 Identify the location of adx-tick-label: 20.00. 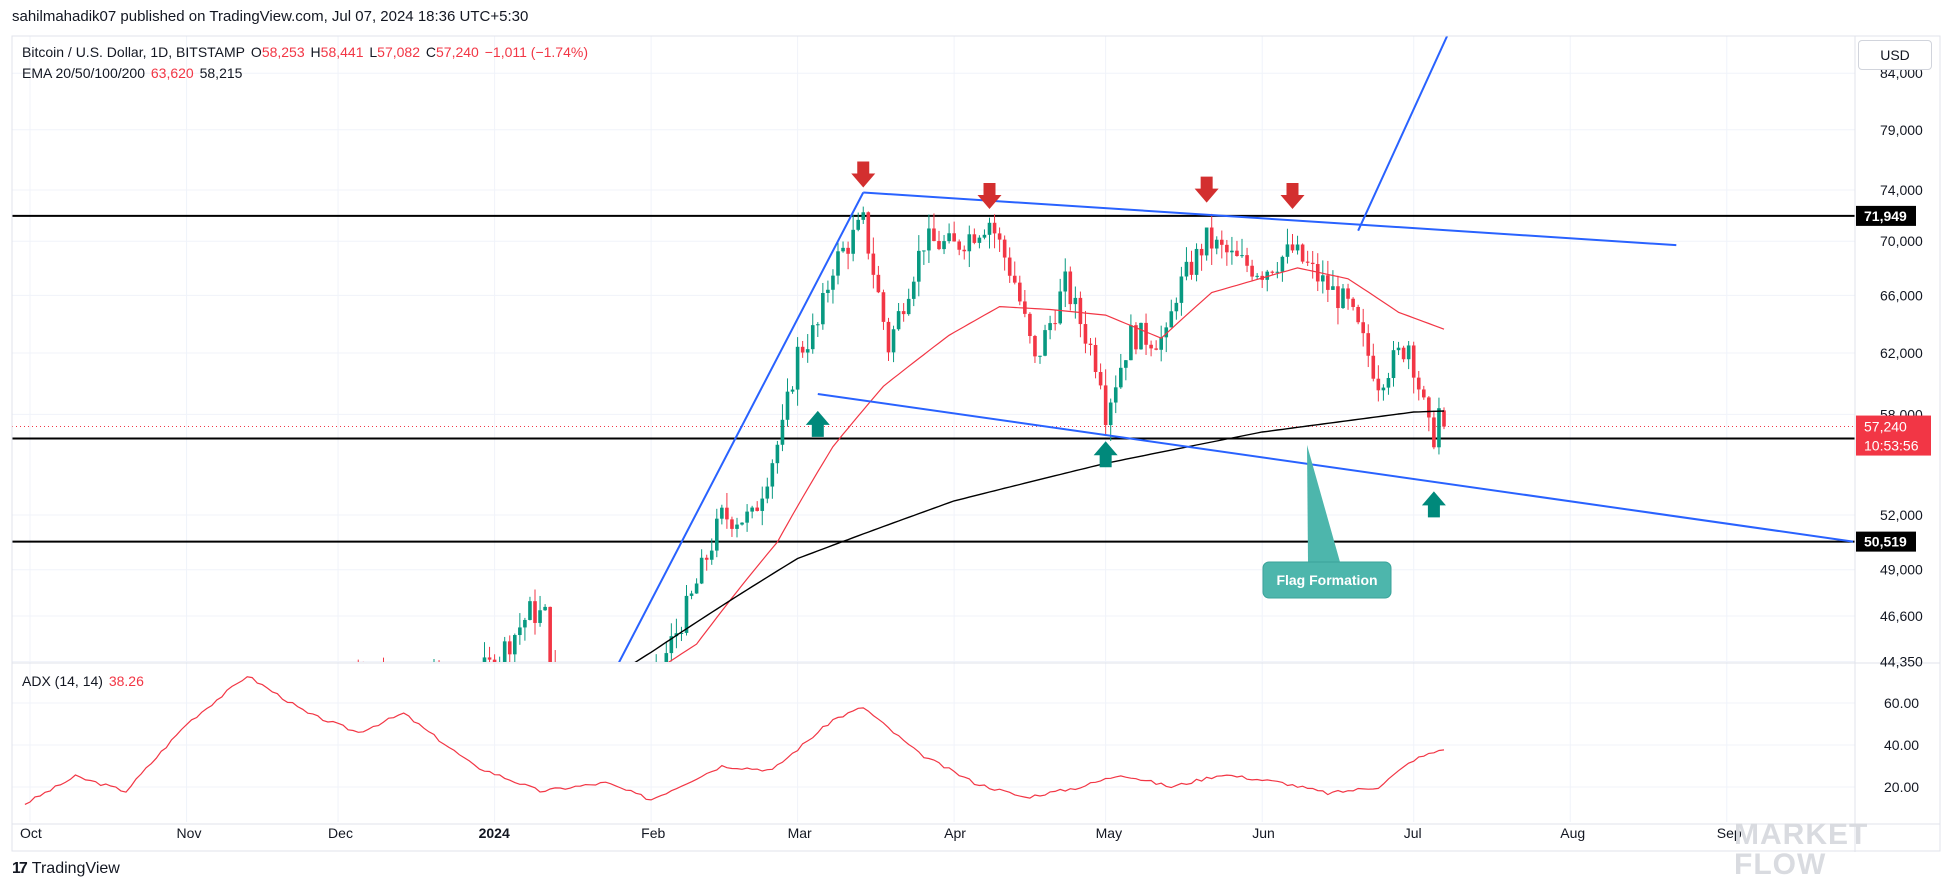
(1901, 787).